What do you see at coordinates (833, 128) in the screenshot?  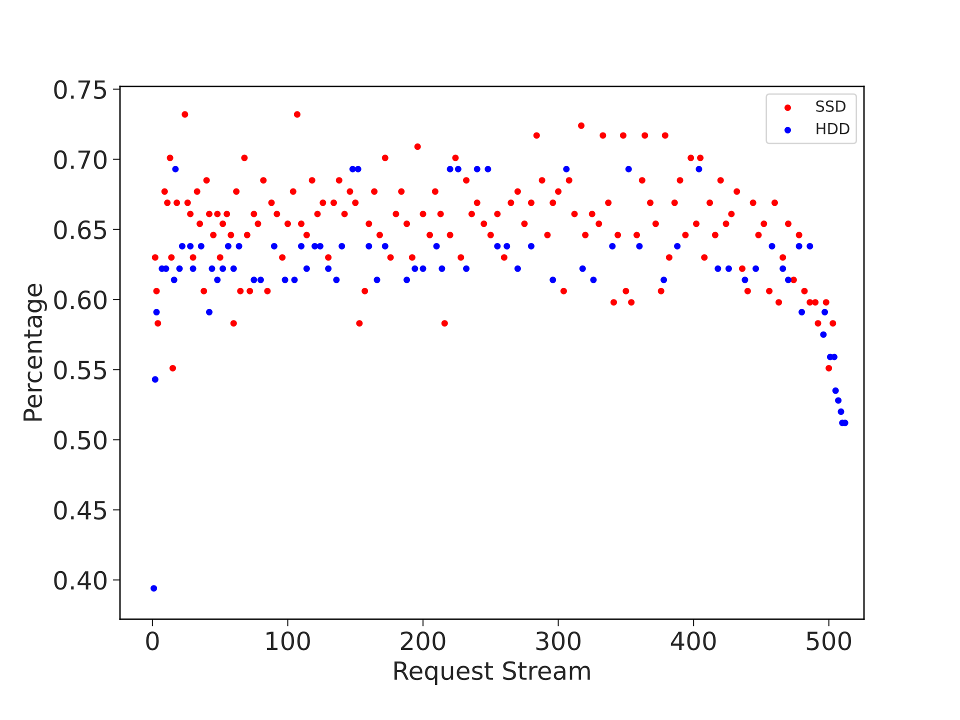 I see `legend-label: HDD` at bounding box center [833, 128].